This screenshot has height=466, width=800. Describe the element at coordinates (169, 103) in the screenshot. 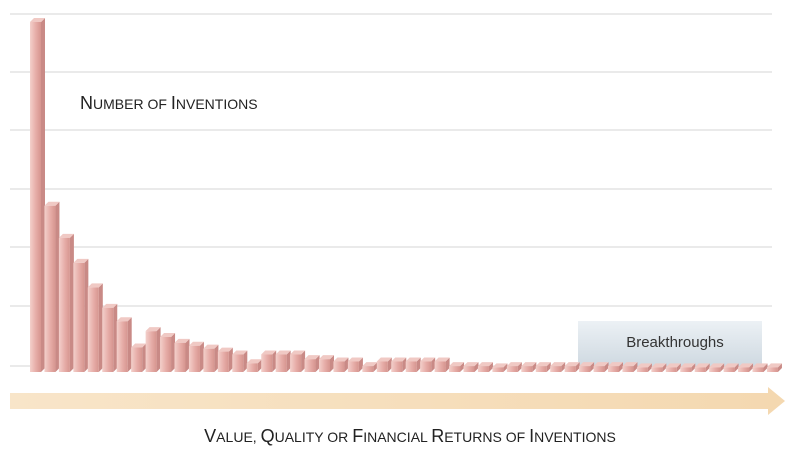

I see `y-axis-label: NUMBER OF INVENTIONS` at that location.